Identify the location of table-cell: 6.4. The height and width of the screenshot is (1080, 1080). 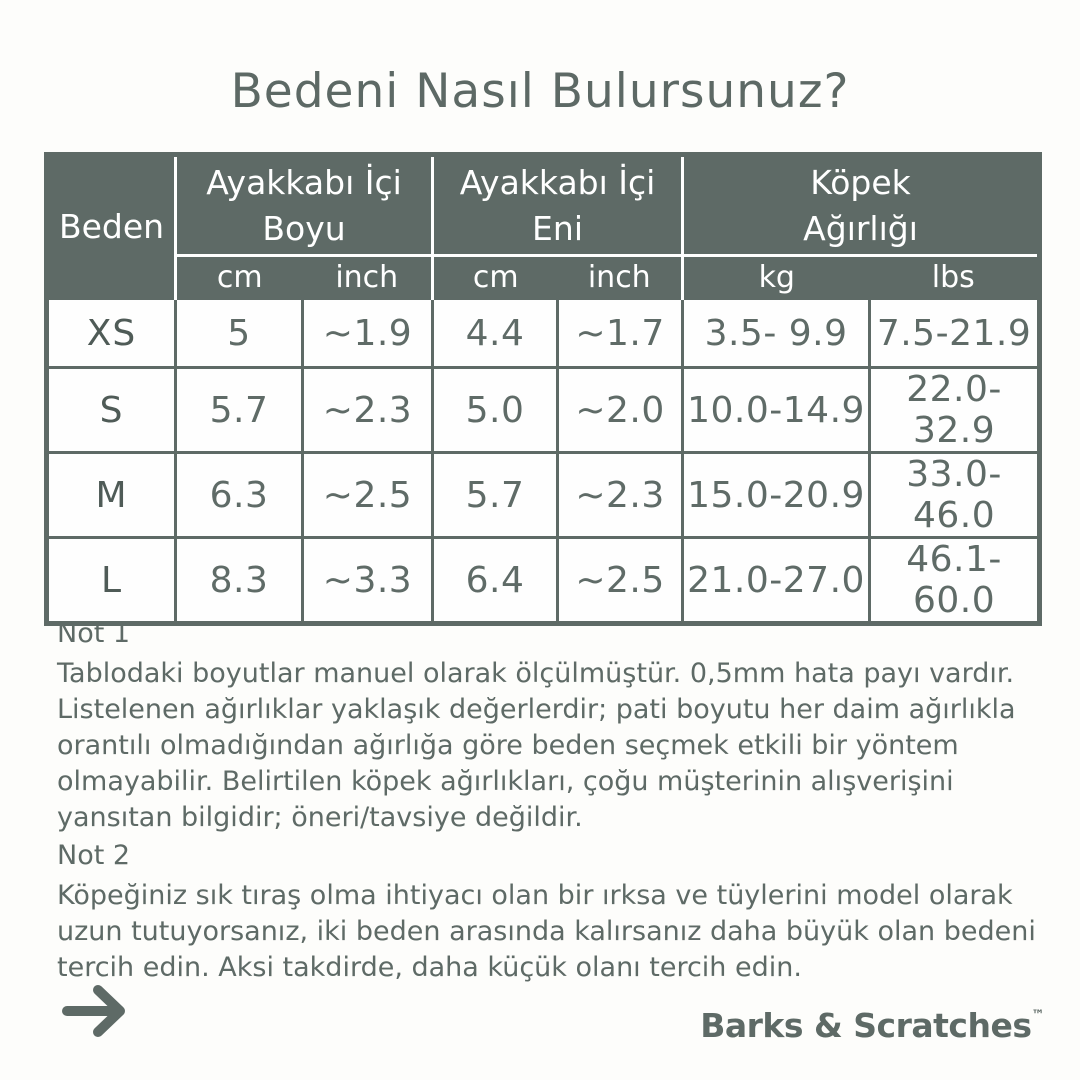
(495, 580).